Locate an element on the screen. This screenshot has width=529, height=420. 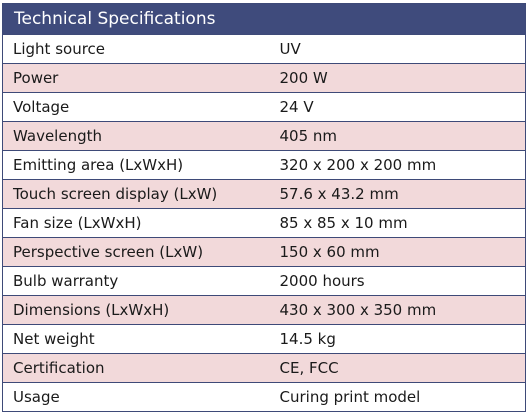
spec-row-light-source: Light source UV is located at coordinates (264, 49).